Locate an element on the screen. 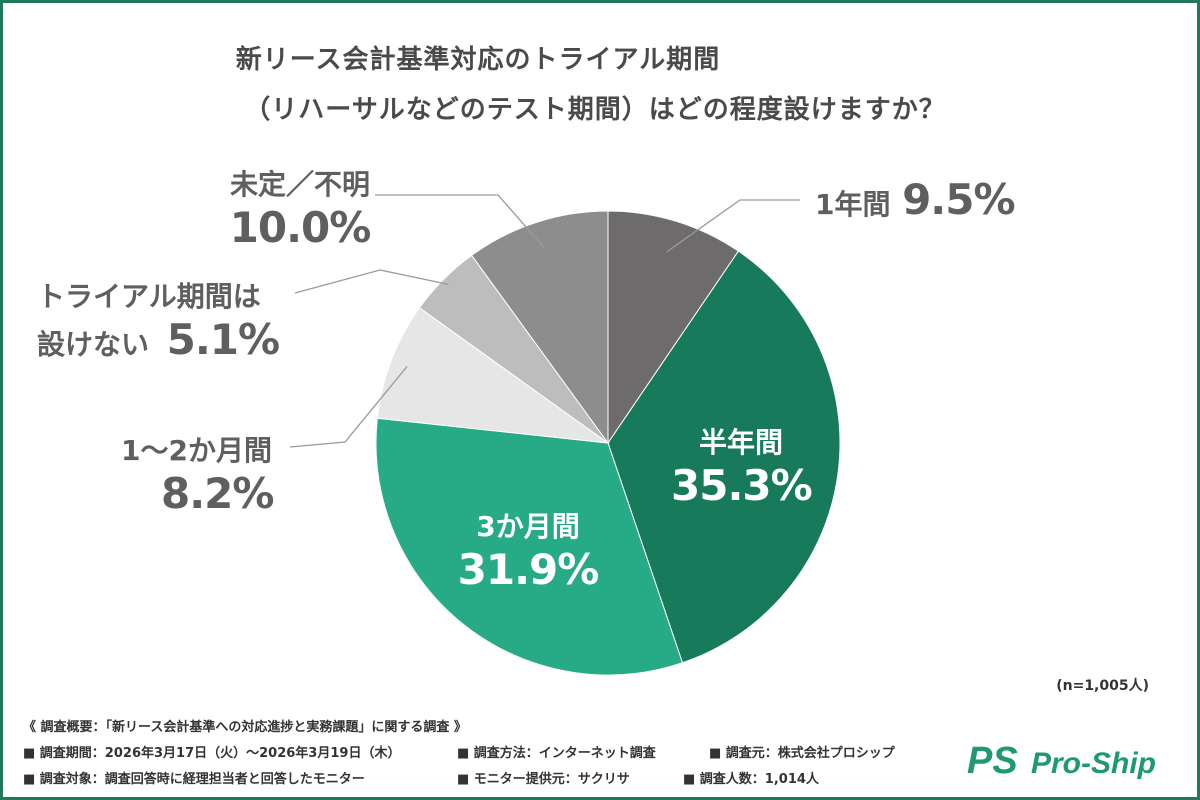  label-no-trial-value: 5.1% is located at coordinates (223, 339).